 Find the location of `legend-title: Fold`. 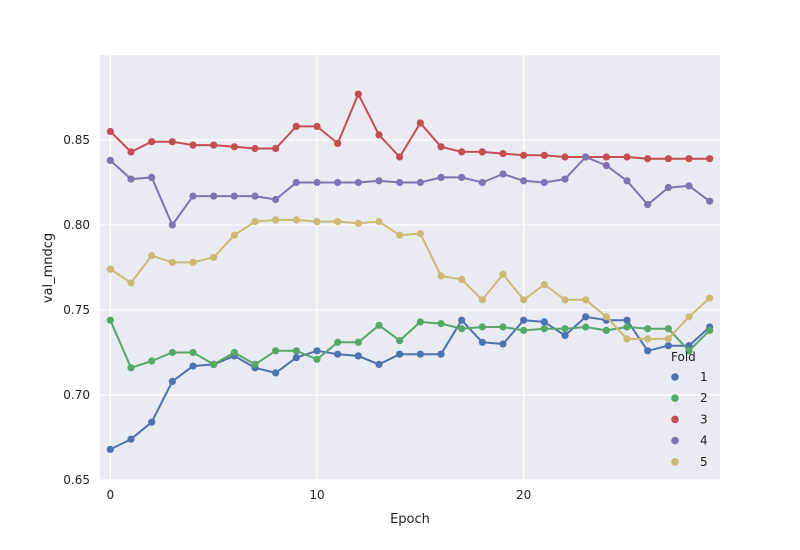

legend-title: Fold is located at coordinates (683, 357).